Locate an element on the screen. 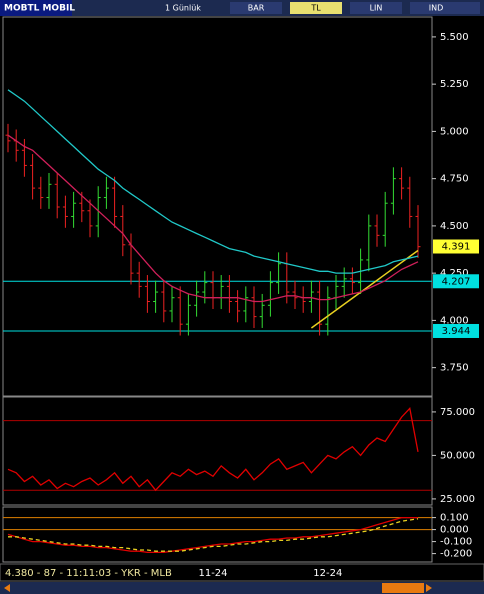 This screenshot has height=594, width=484. y-tick-label: 0.000 is located at coordinates (454, 530).